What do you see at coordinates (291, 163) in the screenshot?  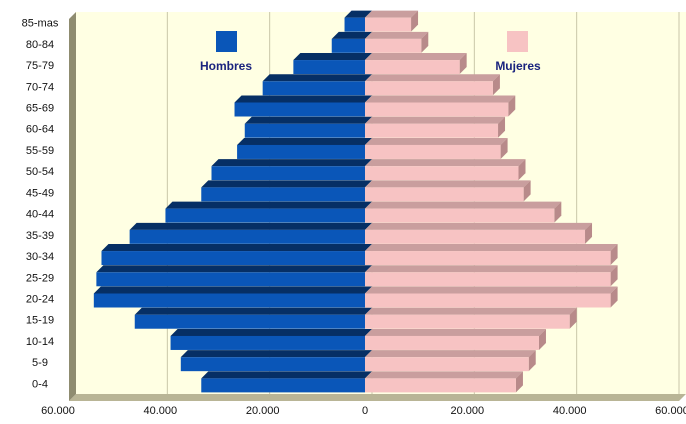 I see `bar-hombres-50-54-top` at bounding box center [291, 163].